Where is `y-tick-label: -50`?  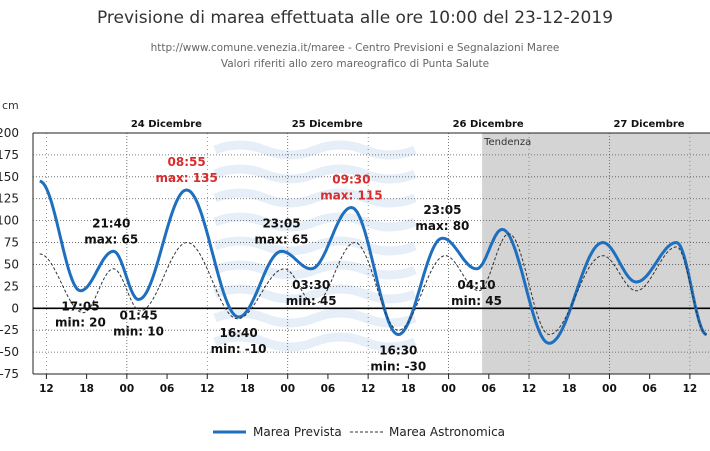 y-tick-label: -50 is located at coordinates (9, 352).